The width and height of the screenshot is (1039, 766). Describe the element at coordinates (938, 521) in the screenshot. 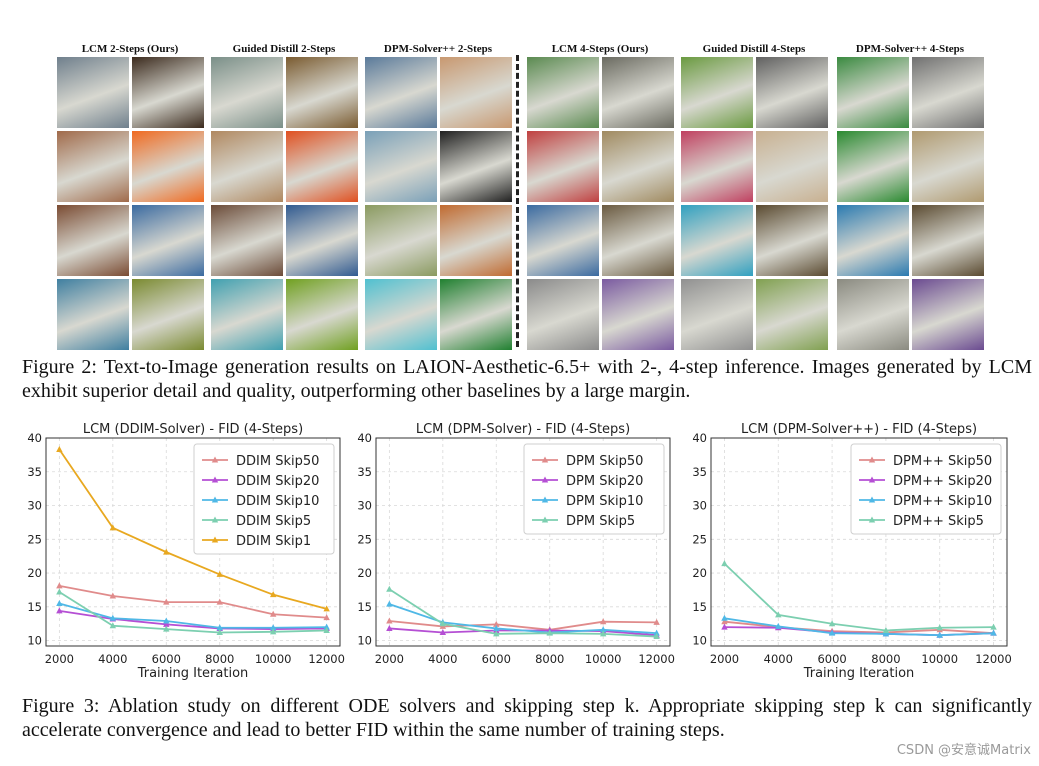

I see `legend-label: DPM++ Skip5` at that location.